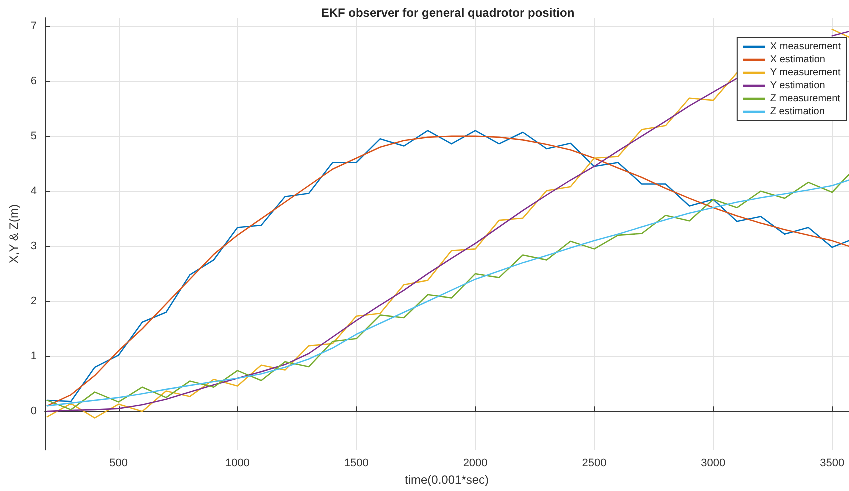 This screenshot has height=491, width=849. I want to click on legend-label: Z estimation, so click(797, 112).